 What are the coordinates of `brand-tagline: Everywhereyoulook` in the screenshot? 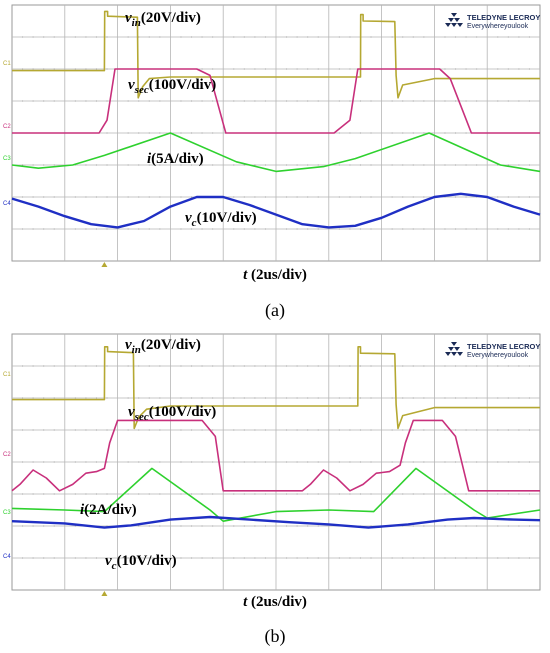 It's located at (498, 355).